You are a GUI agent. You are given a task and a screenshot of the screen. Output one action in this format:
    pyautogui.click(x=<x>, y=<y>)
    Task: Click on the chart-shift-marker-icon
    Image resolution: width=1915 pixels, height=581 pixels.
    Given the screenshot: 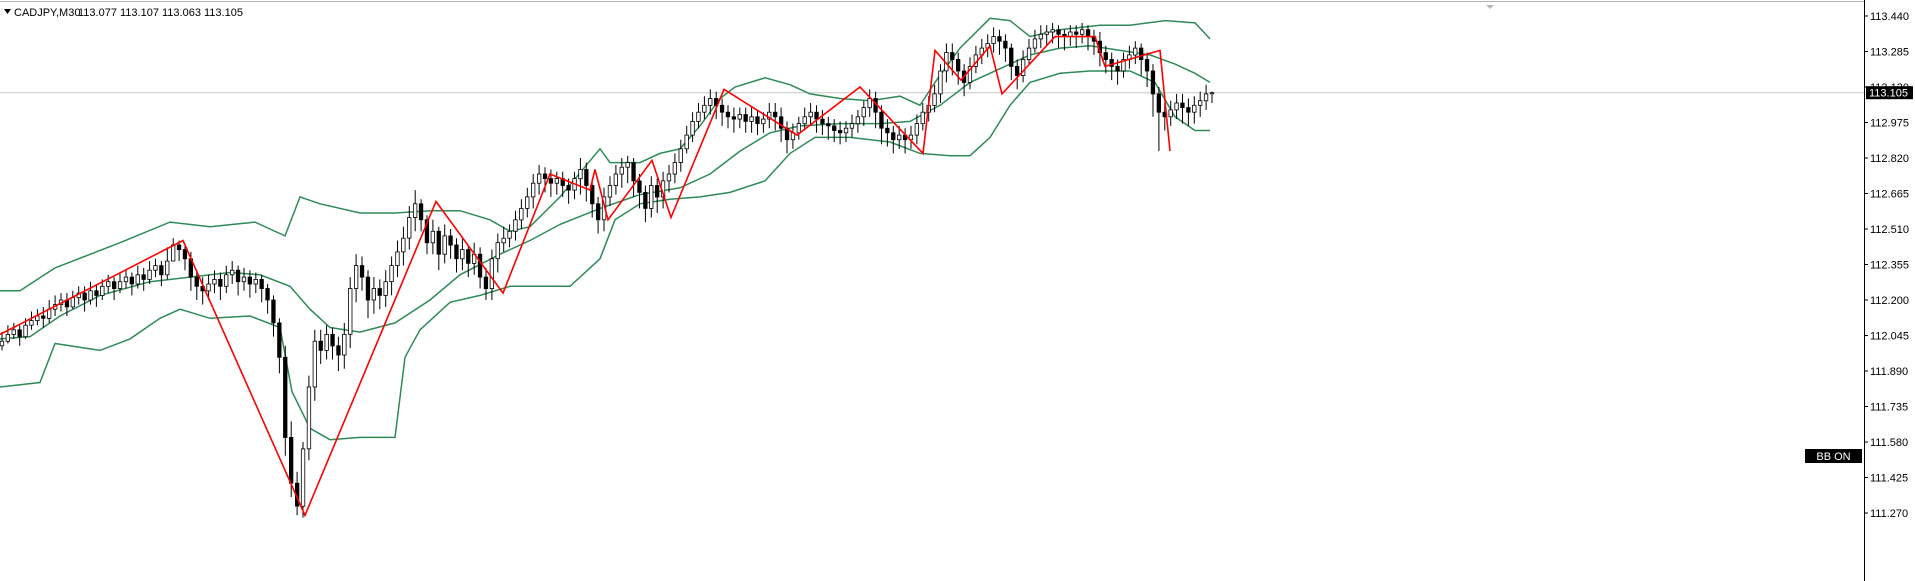 What is the action you would take?
    pyautogui.click(x=1490, y=7)
    